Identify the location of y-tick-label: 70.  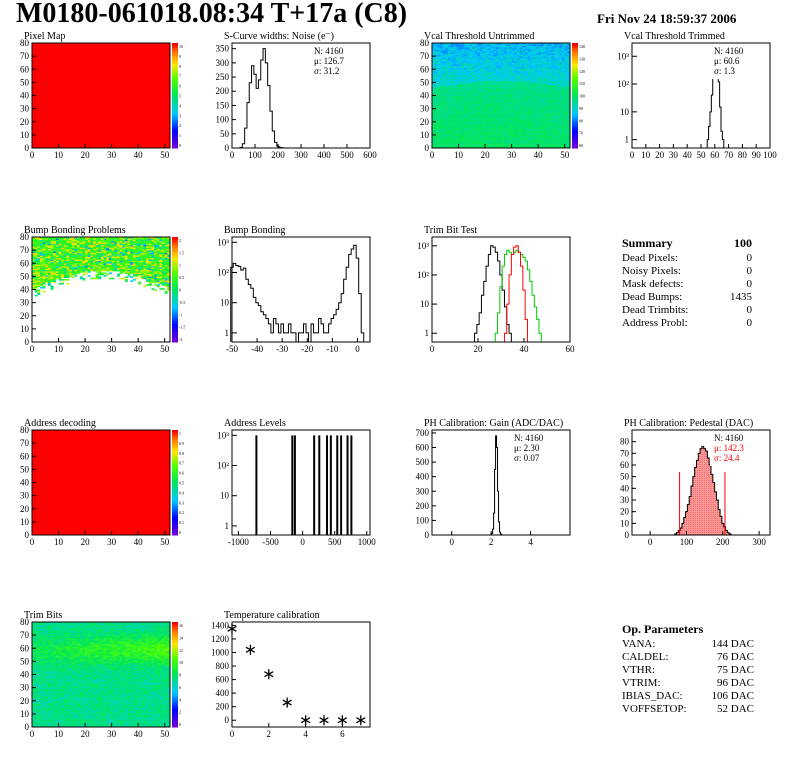
(25, 56).